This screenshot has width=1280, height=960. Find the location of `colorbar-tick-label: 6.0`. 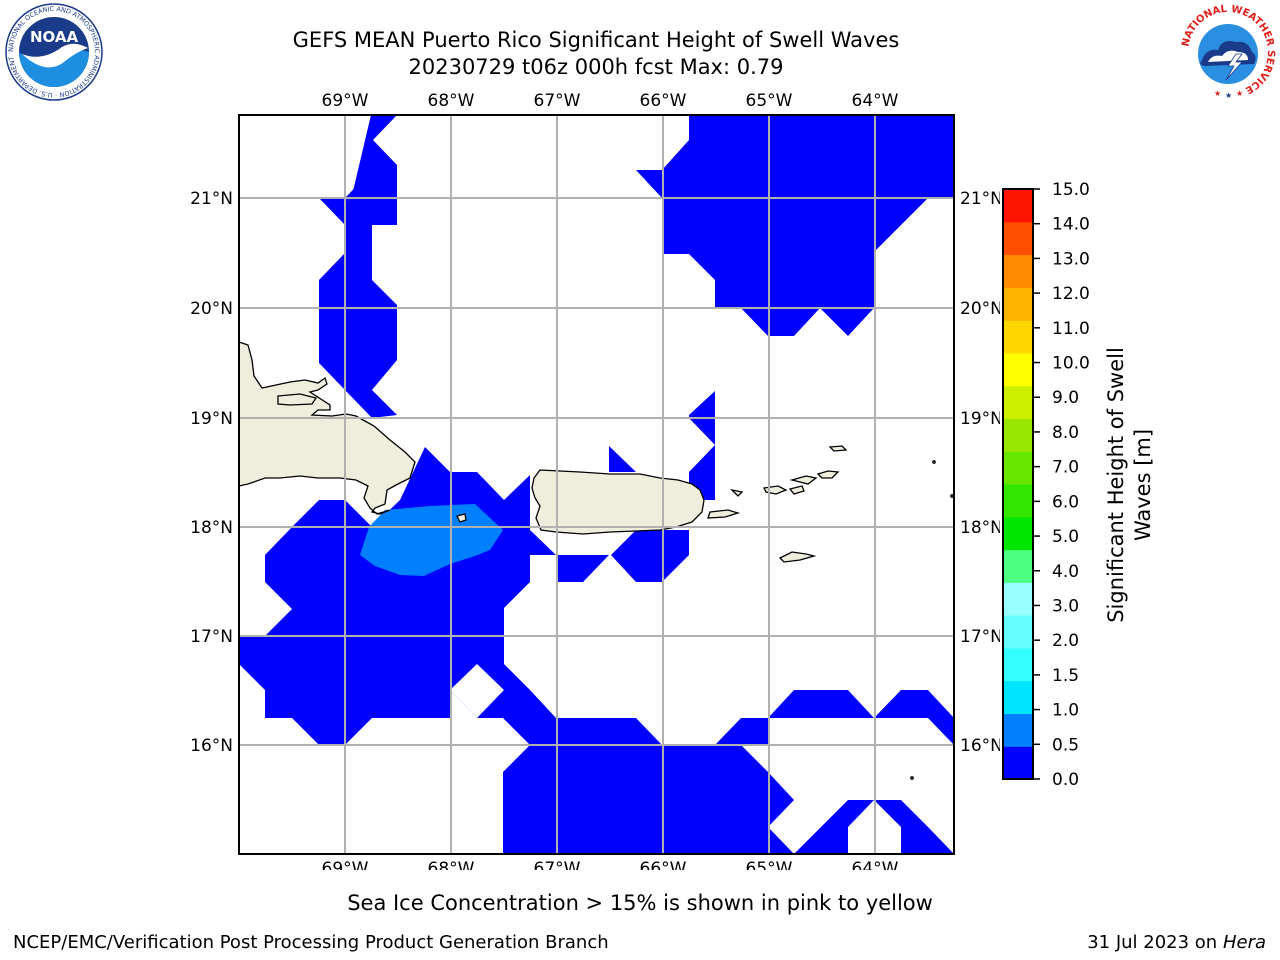

colorbar-tick-label: 6.0 is located at coordinates (1065, 502).